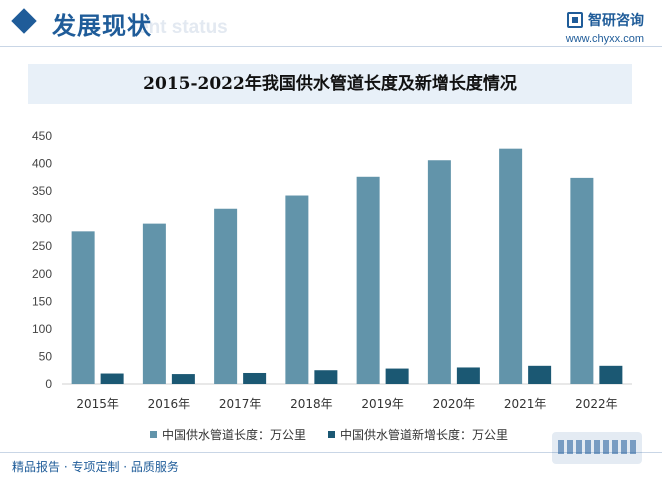  Describe the element at coordinates (183, 27) in the screenshot. I see `section-watermark: ent status` at that location.